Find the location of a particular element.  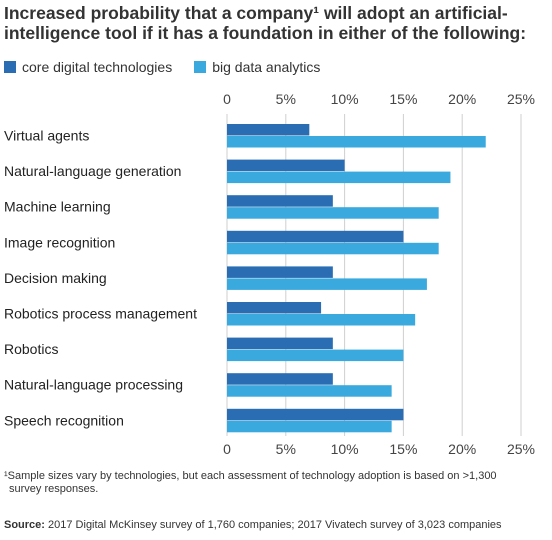

x-tick-bottom-1: 5% is located at coordinates (286, 449).